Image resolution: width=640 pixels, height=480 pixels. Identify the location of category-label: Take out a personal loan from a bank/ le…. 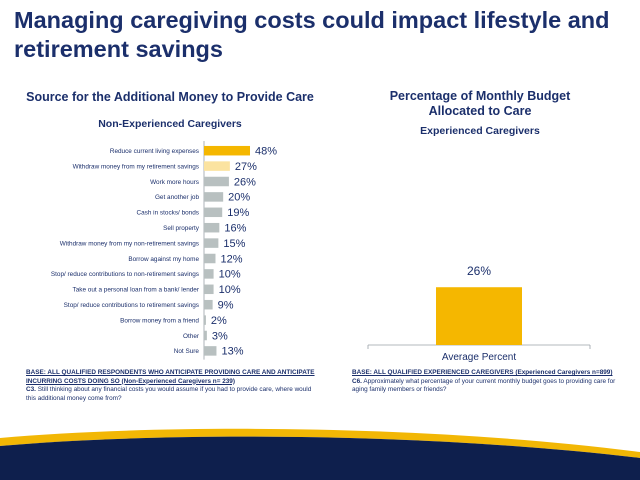
(136, 290).